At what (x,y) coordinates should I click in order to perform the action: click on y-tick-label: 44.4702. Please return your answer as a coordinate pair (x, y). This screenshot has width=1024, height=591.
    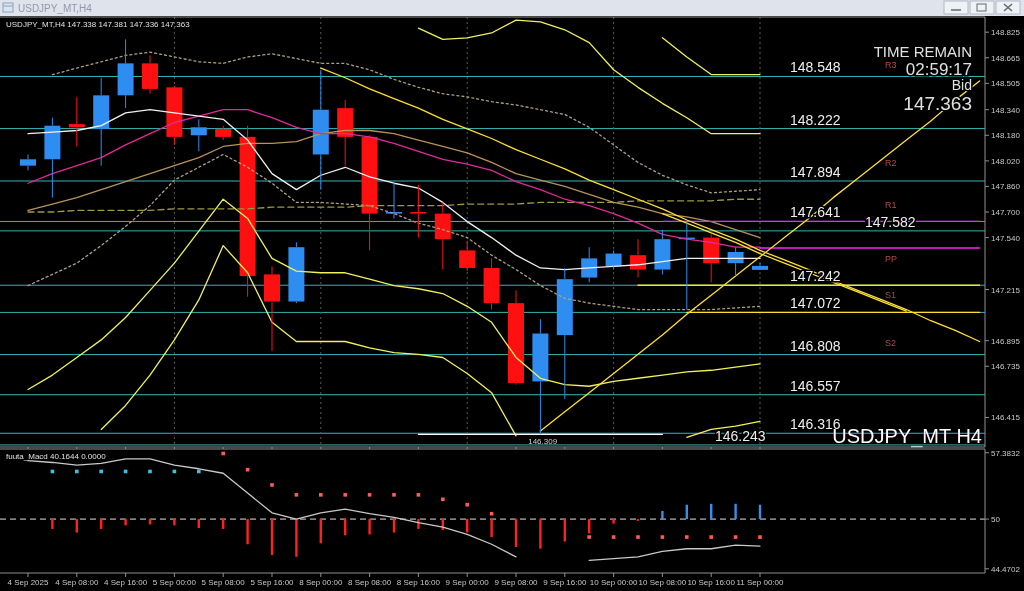
    Looking at the image, I should click on (1006, 569).